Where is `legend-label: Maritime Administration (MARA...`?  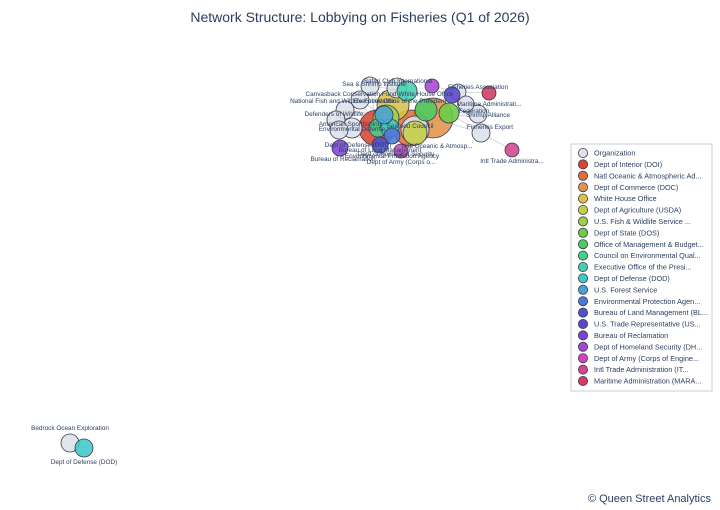
legend-label: Maritime Administration (MARA... is located at coordinates (647, 381).